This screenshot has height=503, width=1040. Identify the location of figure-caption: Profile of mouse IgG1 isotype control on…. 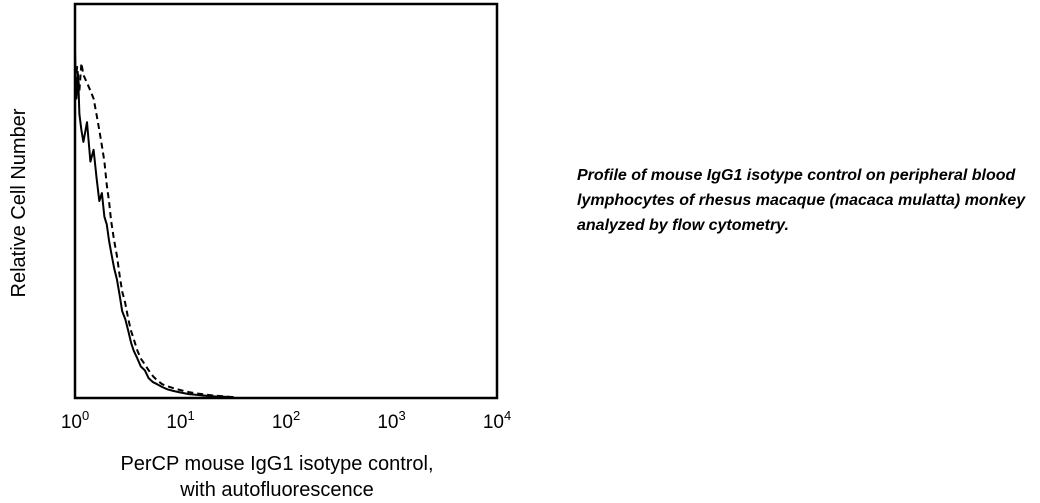
(801, 200).